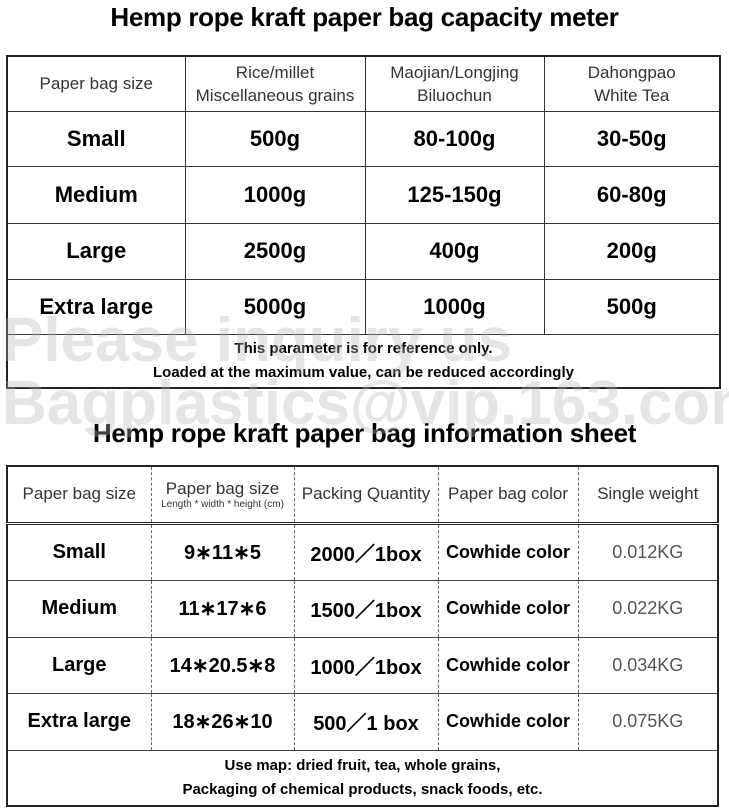  I want to click on cell: 18∗26∗10, so click(222, 721).